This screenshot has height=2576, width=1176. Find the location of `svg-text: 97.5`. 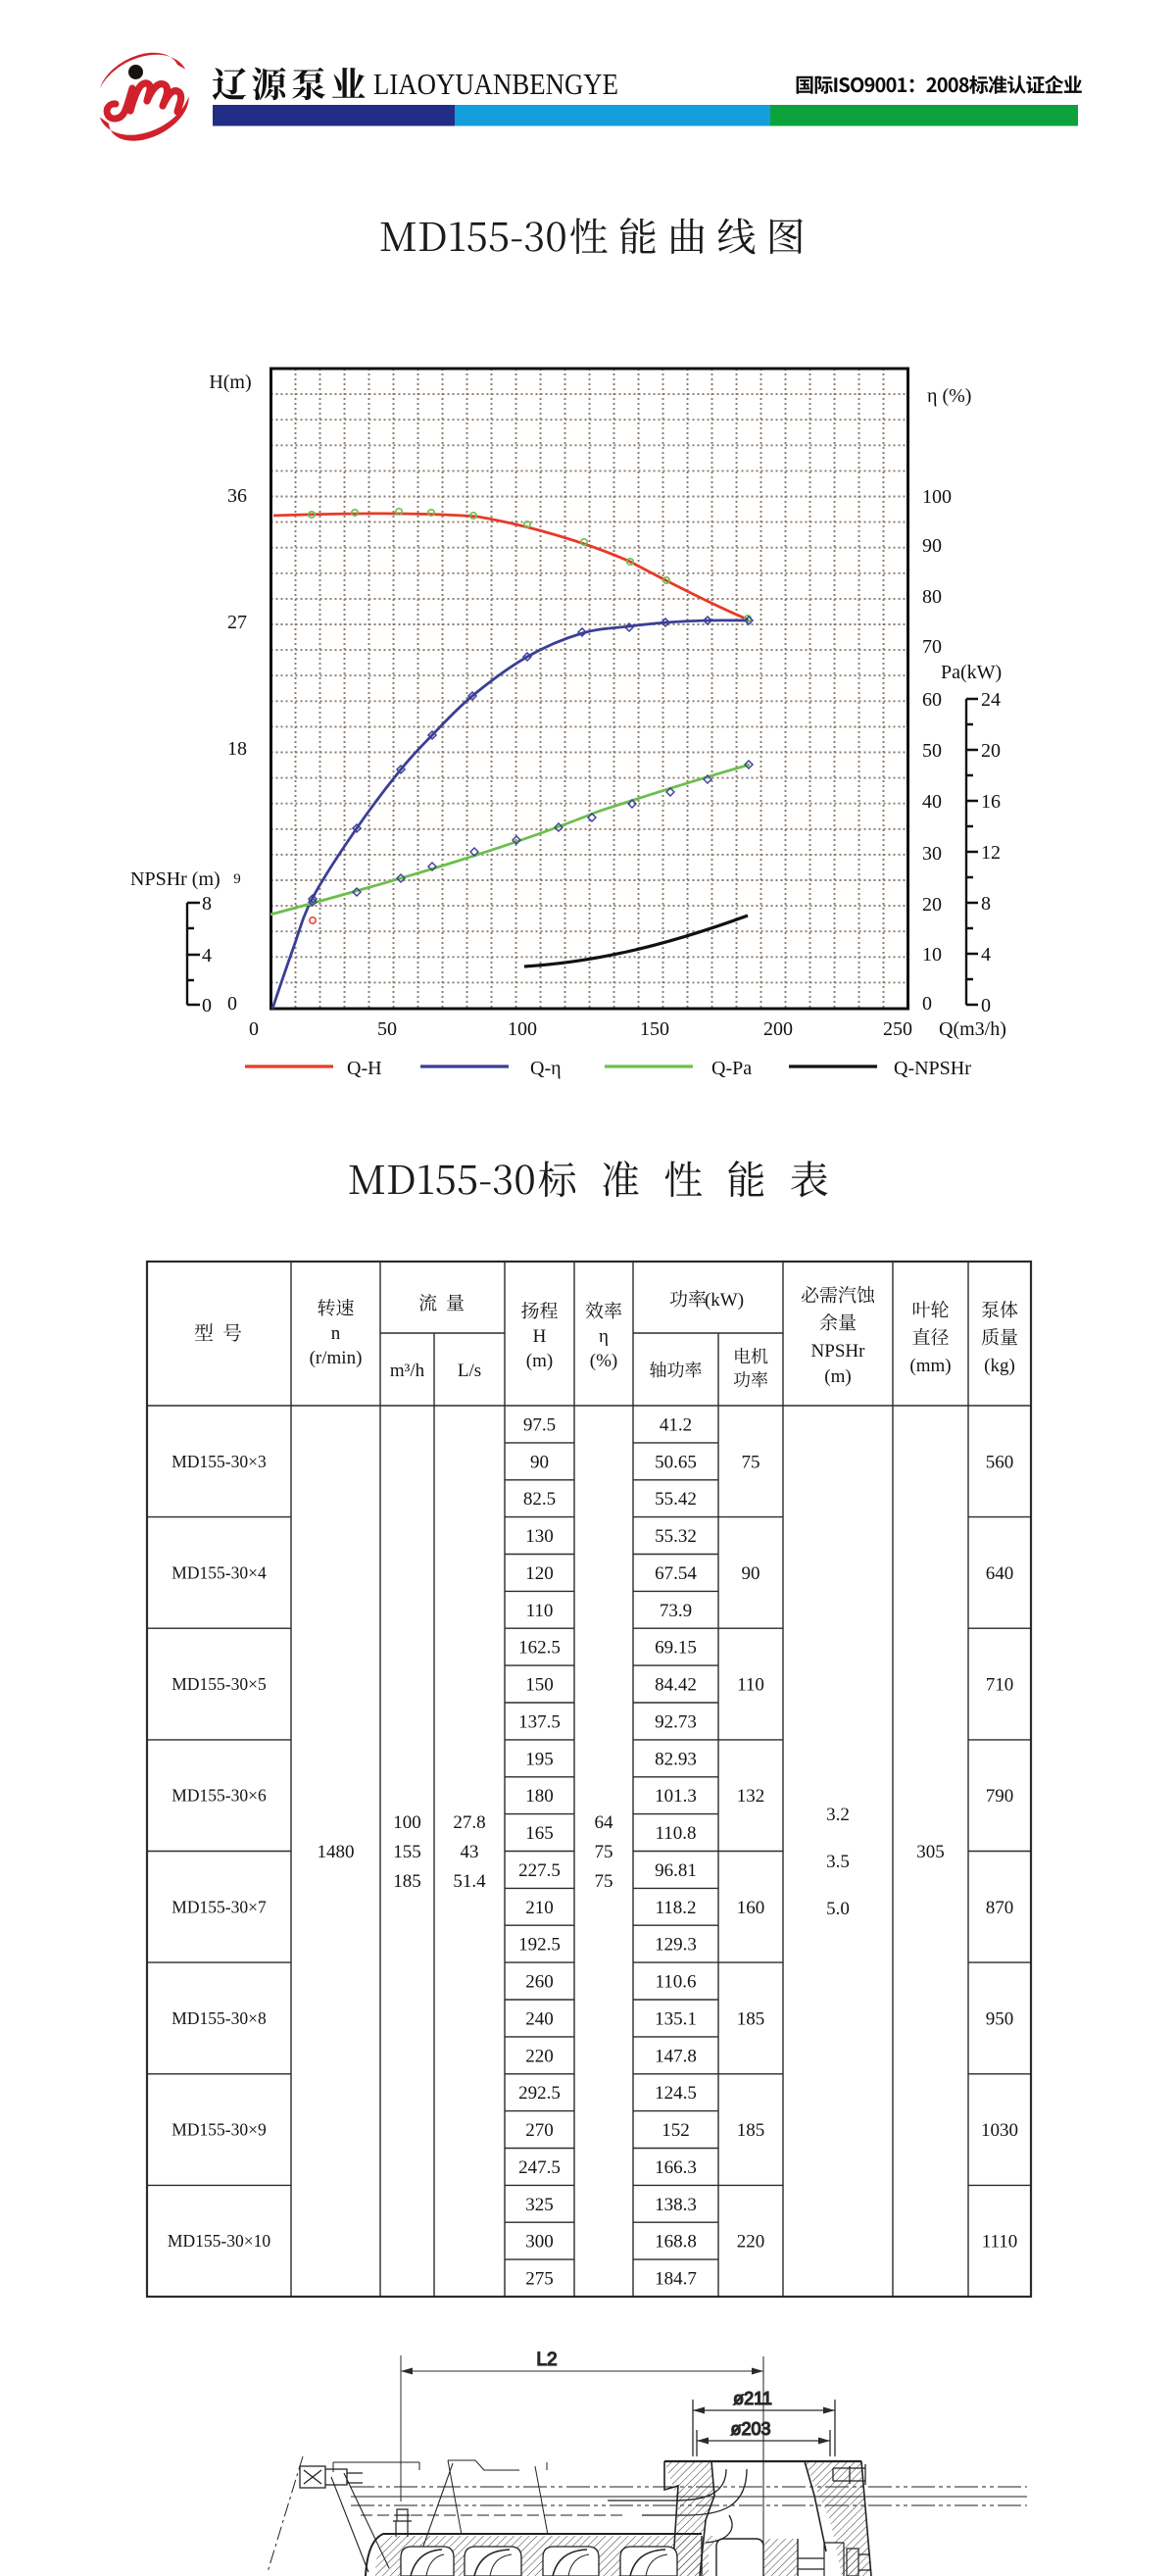

svg-text: 97.5 is located at coordinates (539, 1424).